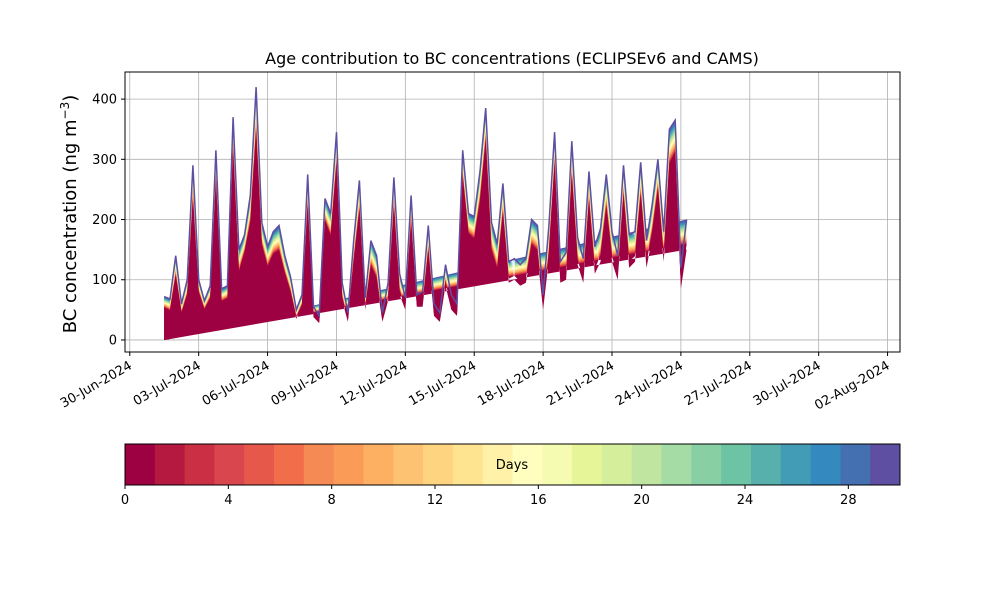 The width and height of the screenshot is (1000, 600). Describe the element at coordinates (435, 500) in the screenshot. I see `colorbar-tick-label: 12` at that location.